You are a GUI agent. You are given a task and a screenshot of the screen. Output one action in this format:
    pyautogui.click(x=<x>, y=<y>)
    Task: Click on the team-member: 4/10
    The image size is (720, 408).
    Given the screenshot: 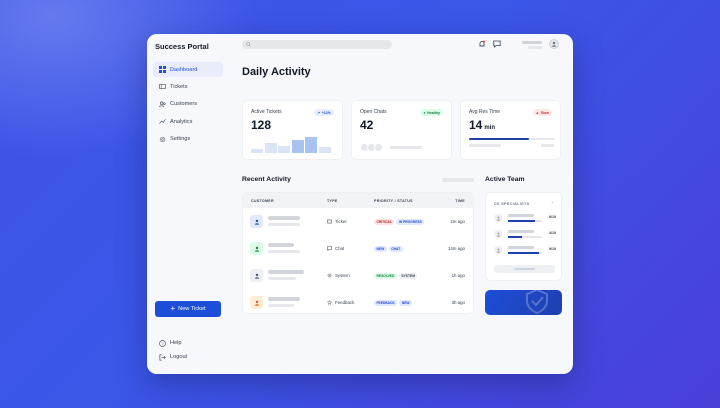 What is the action you would take?
    pyautogui.click(x=525, y=235)
    